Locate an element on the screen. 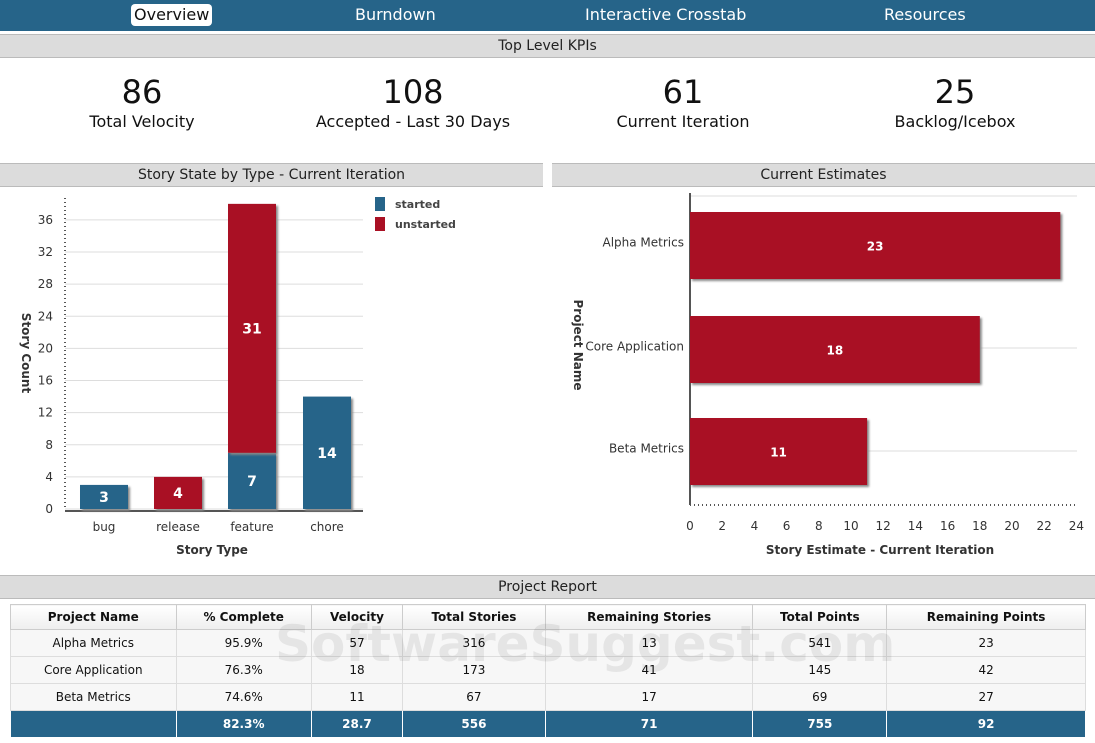 Image resolution: width=1095 pixels, height=743 pixels. kpi-label: Accepted - Last 30 Days is located at coordinates (413, 121).